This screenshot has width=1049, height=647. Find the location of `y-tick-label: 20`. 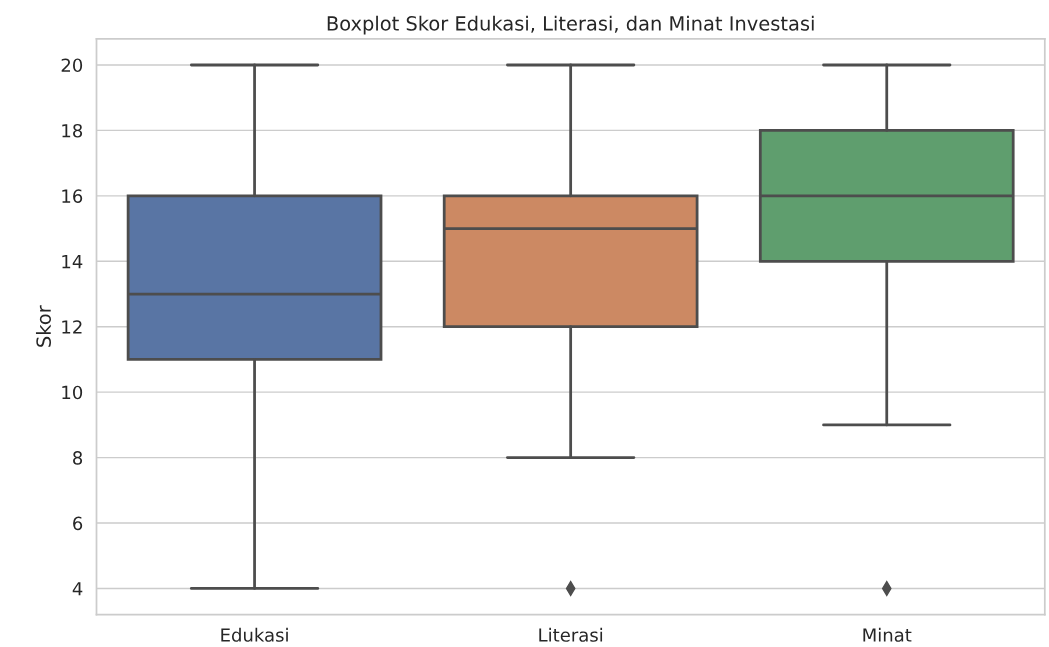

y-tick-label: 20 is located at coordinates (72, 65).